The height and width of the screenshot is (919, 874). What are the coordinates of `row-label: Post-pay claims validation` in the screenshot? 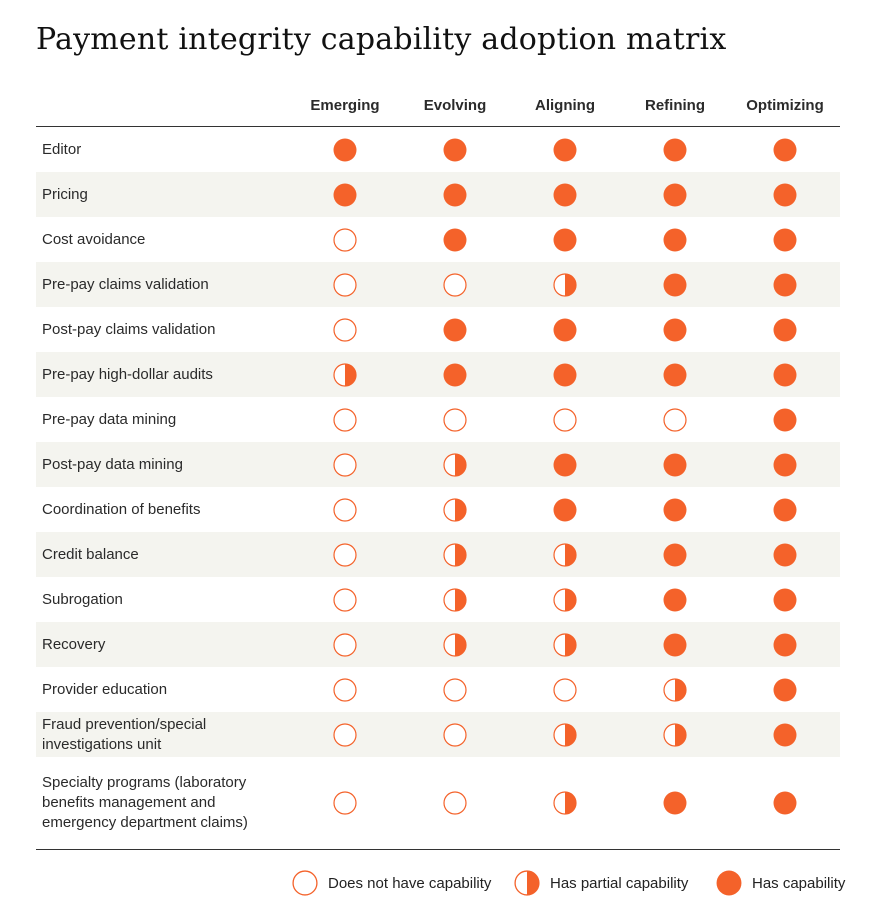 It's located at (129, 329).